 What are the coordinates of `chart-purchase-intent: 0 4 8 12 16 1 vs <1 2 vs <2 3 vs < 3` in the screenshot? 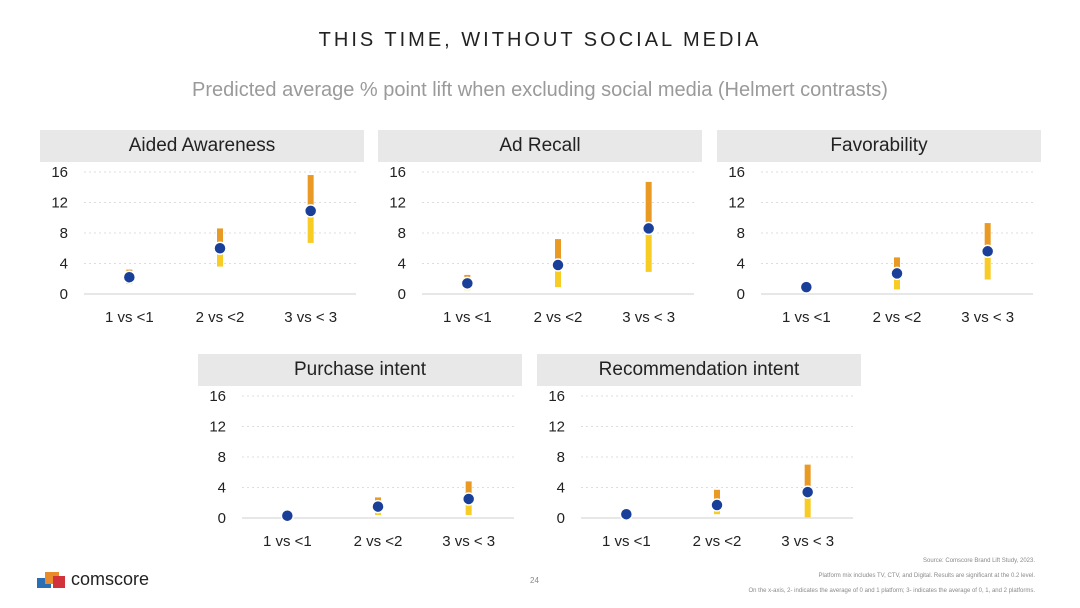 It's located at (361, 469).